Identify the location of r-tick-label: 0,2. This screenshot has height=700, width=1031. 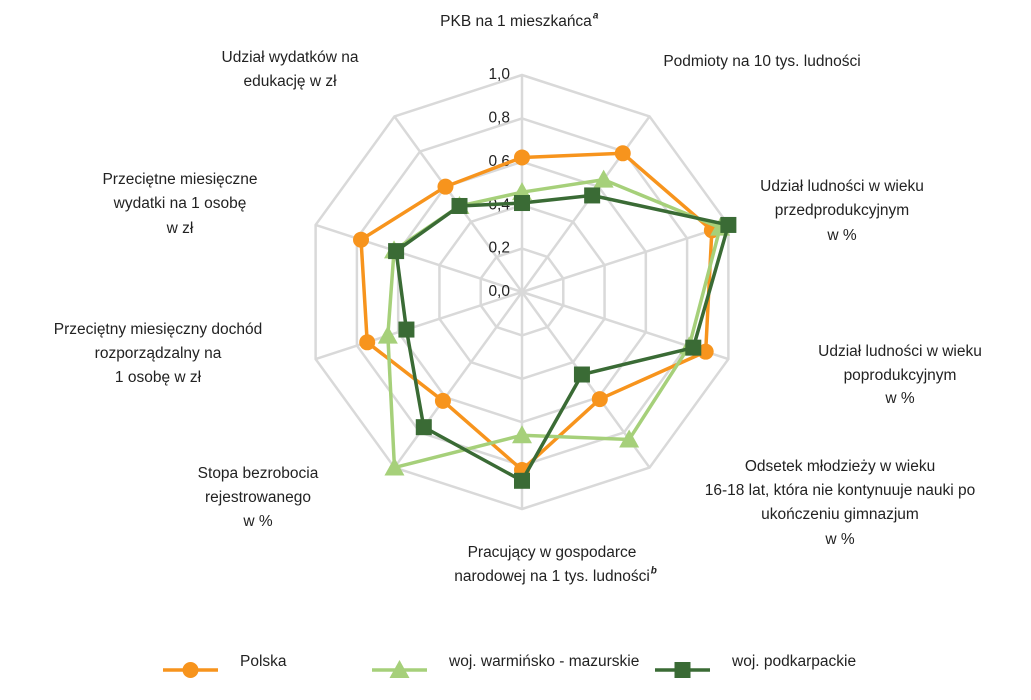
(499, 248).